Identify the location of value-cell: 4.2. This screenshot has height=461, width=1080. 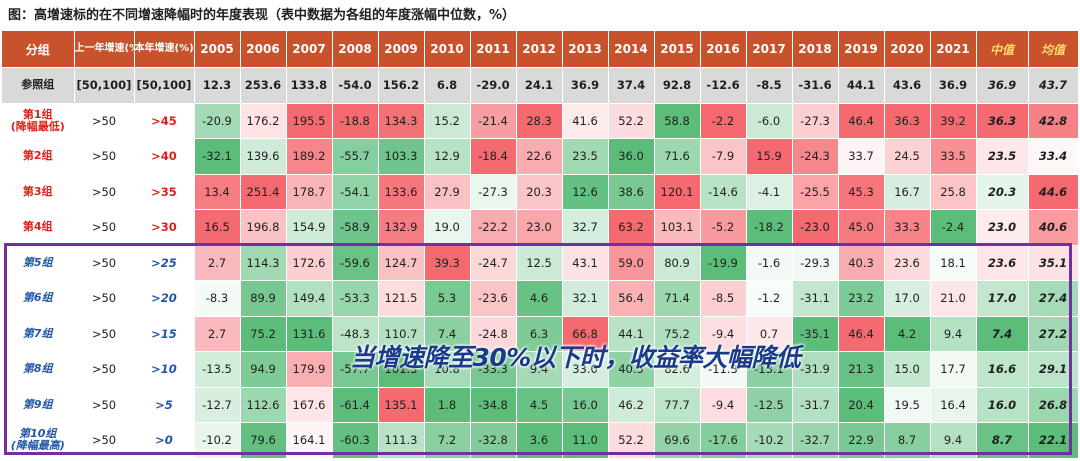
(907, 334).